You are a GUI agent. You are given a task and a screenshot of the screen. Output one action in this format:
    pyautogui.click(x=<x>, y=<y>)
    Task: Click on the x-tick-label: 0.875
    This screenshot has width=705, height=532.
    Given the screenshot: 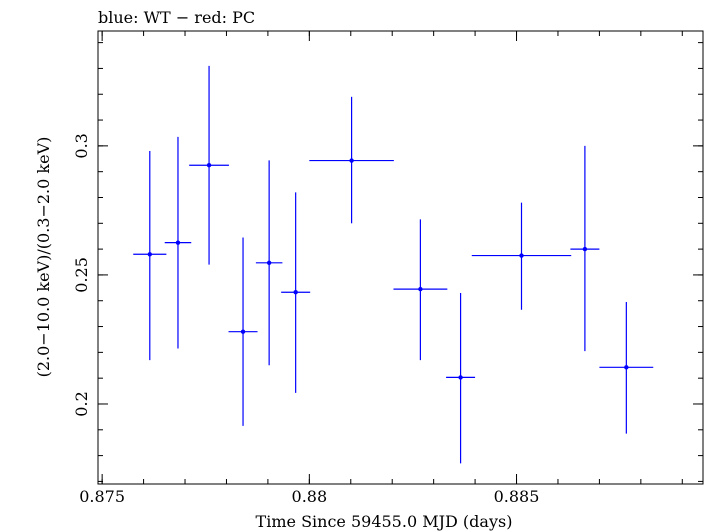 What is the action you would take?
    pyautogui.click(x=102, y=496)
    